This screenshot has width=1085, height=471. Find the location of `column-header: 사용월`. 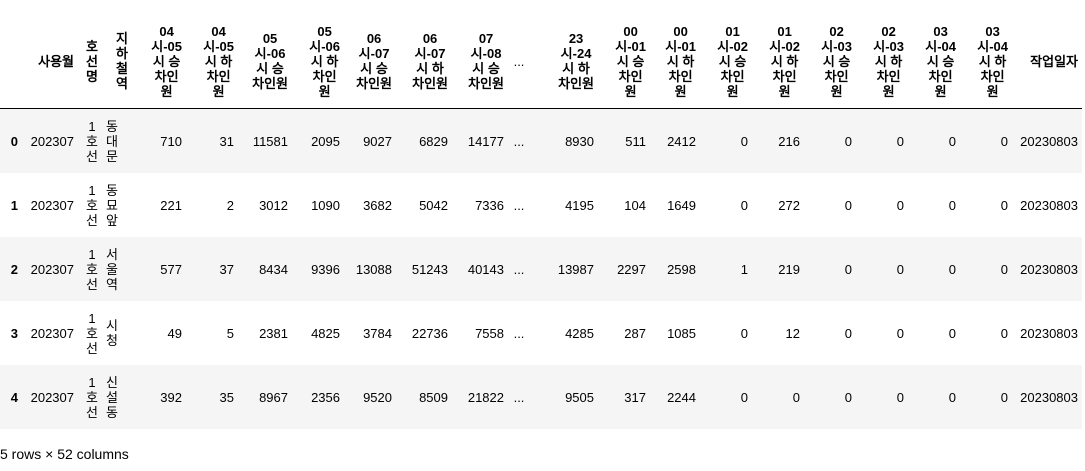

column-header: 사용월 is located at coordinates (50, 61).